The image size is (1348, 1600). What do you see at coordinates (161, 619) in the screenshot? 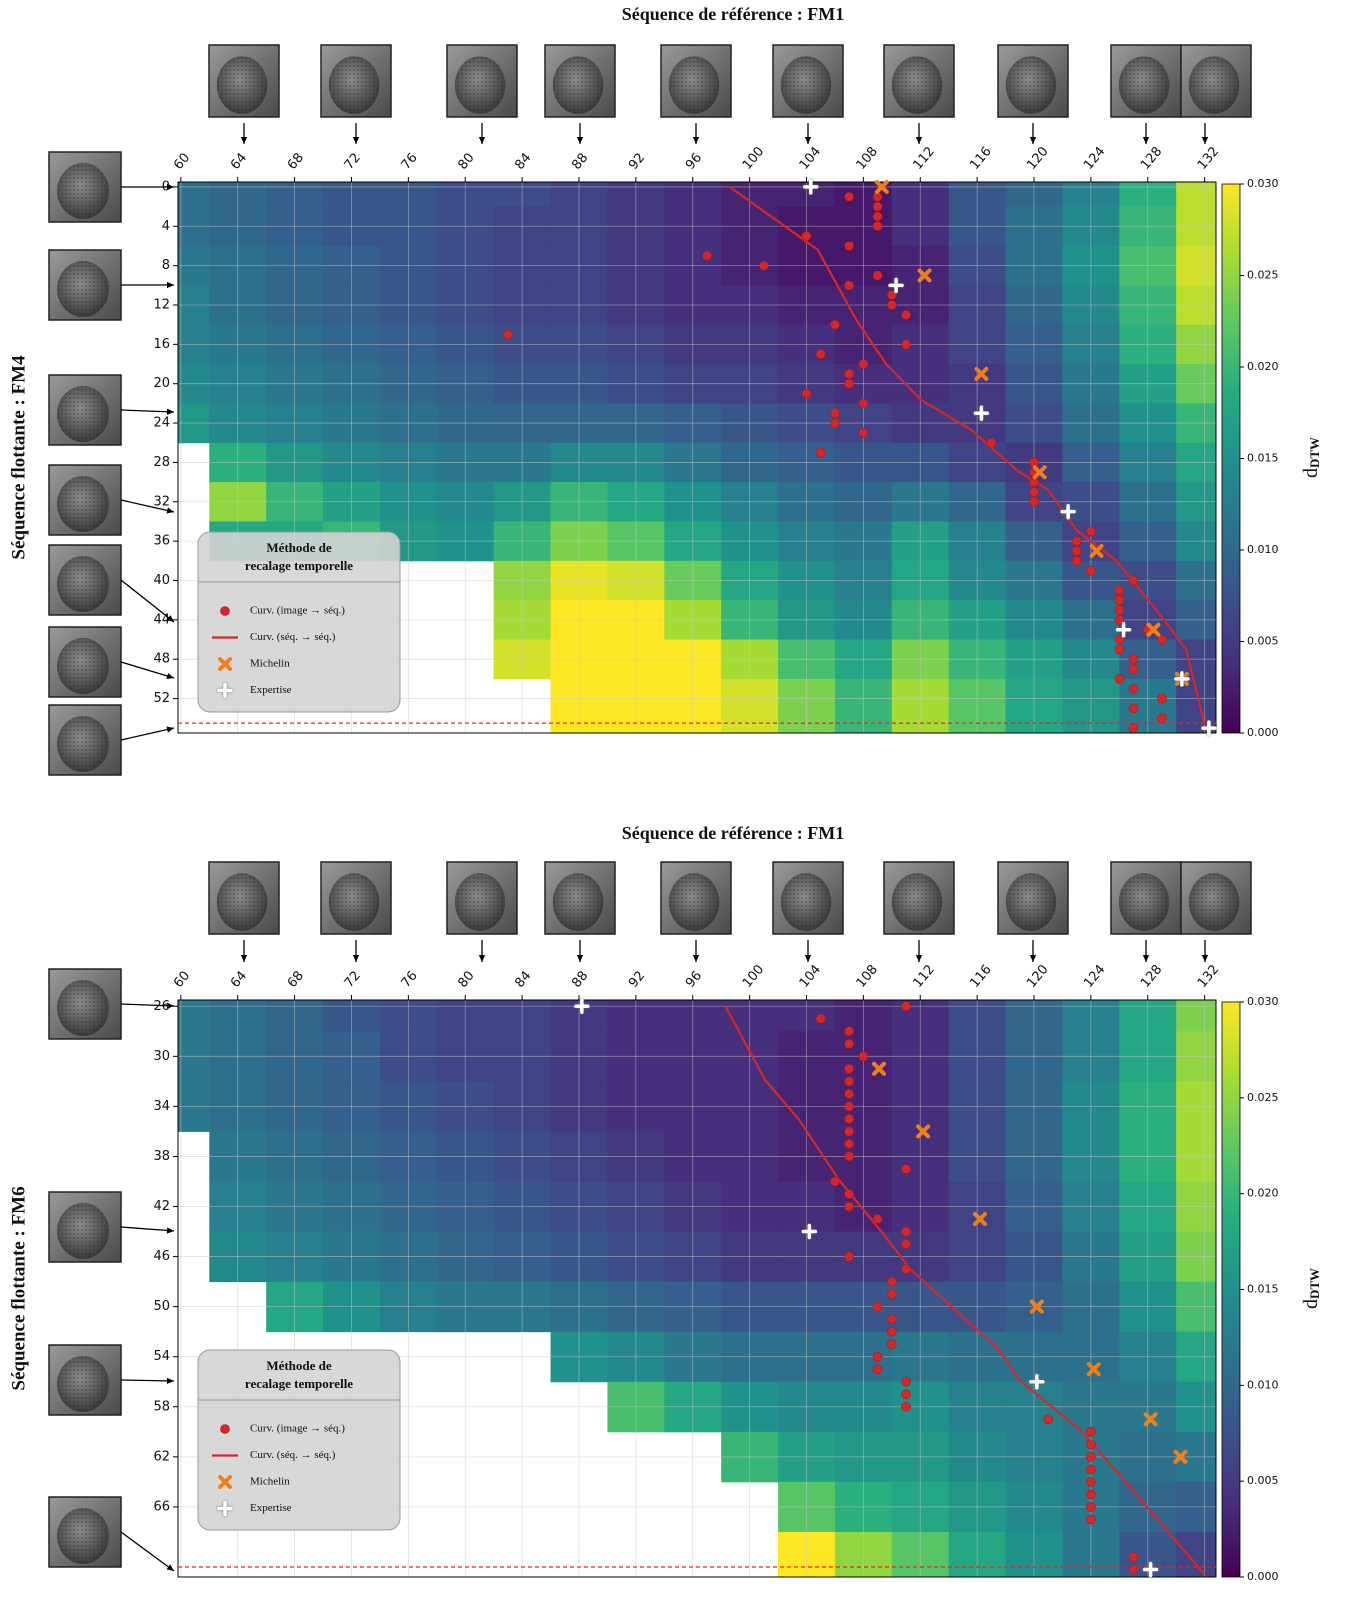
I see `y-tick-label: 44` at bounding box center [161, 619].